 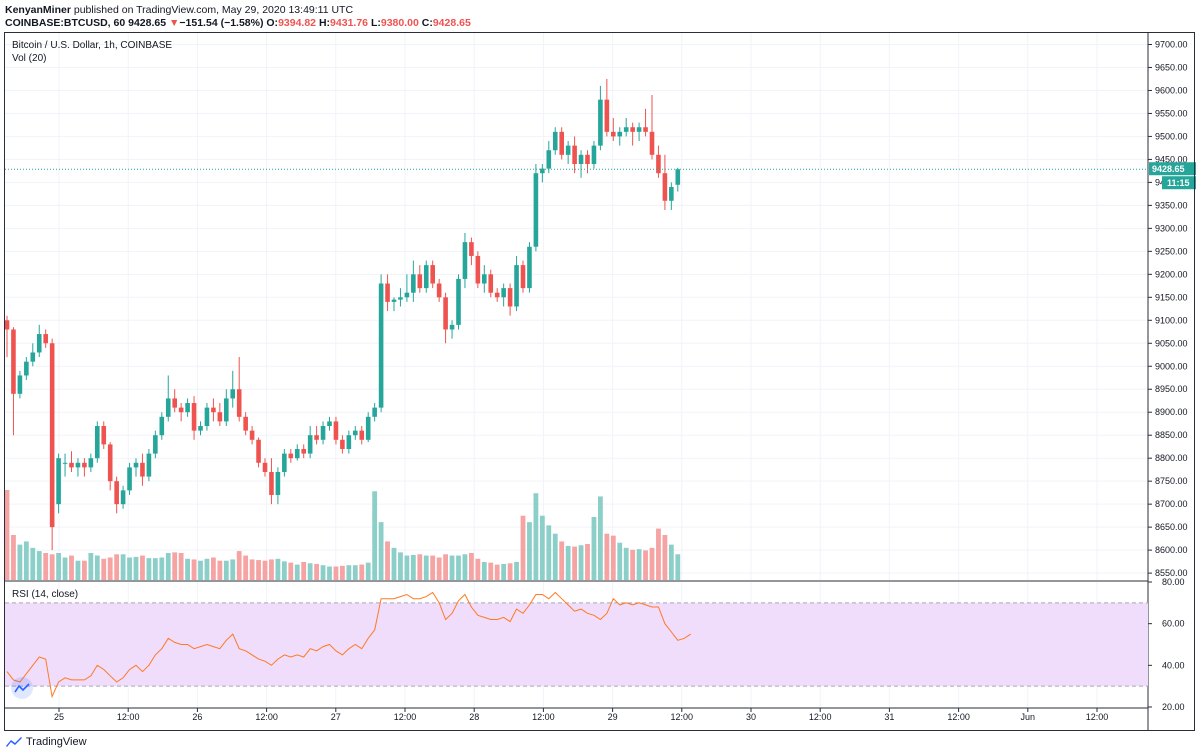 I want to click on price-axis-label: 9050.00, so click(x=1171, y=343).